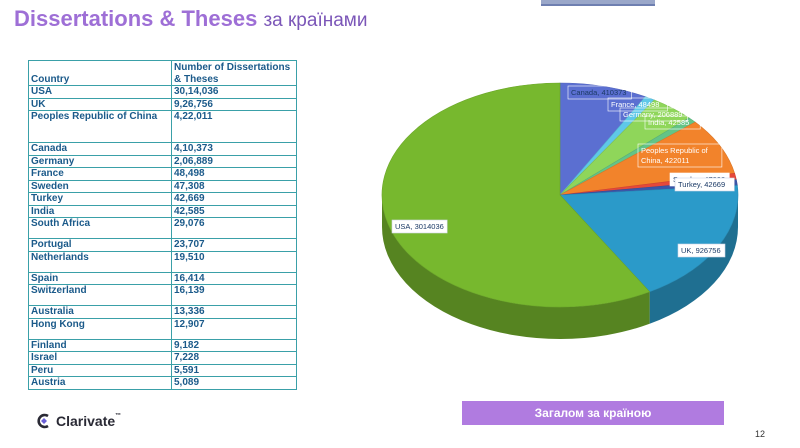 The width and height of the screenshot is (800, 448). I want to click on pie-data-label-text: France, 48498, so click(635, 104).